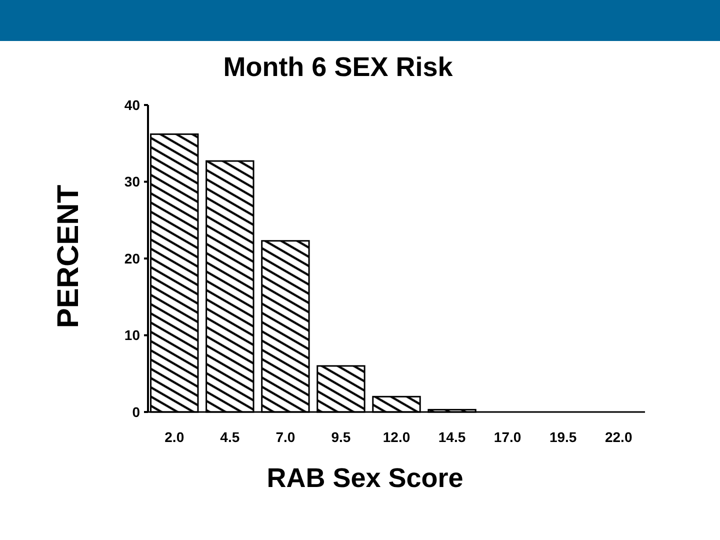 This screenshot has width=720, height=540. What do you see at coordinates (68, 256) in the screenshot?
I see `y-axis-title: PERCENT` at bounding box center [68, 256].